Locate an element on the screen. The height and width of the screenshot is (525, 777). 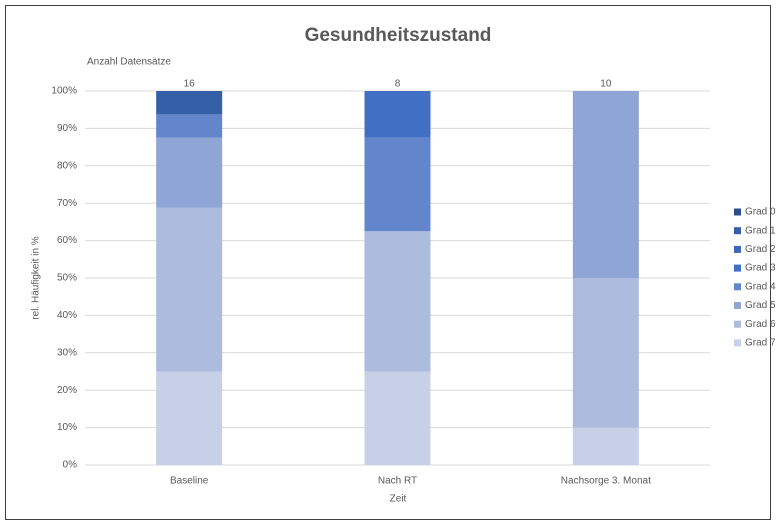
count-label: 16 is located at coordinates (190, 84).